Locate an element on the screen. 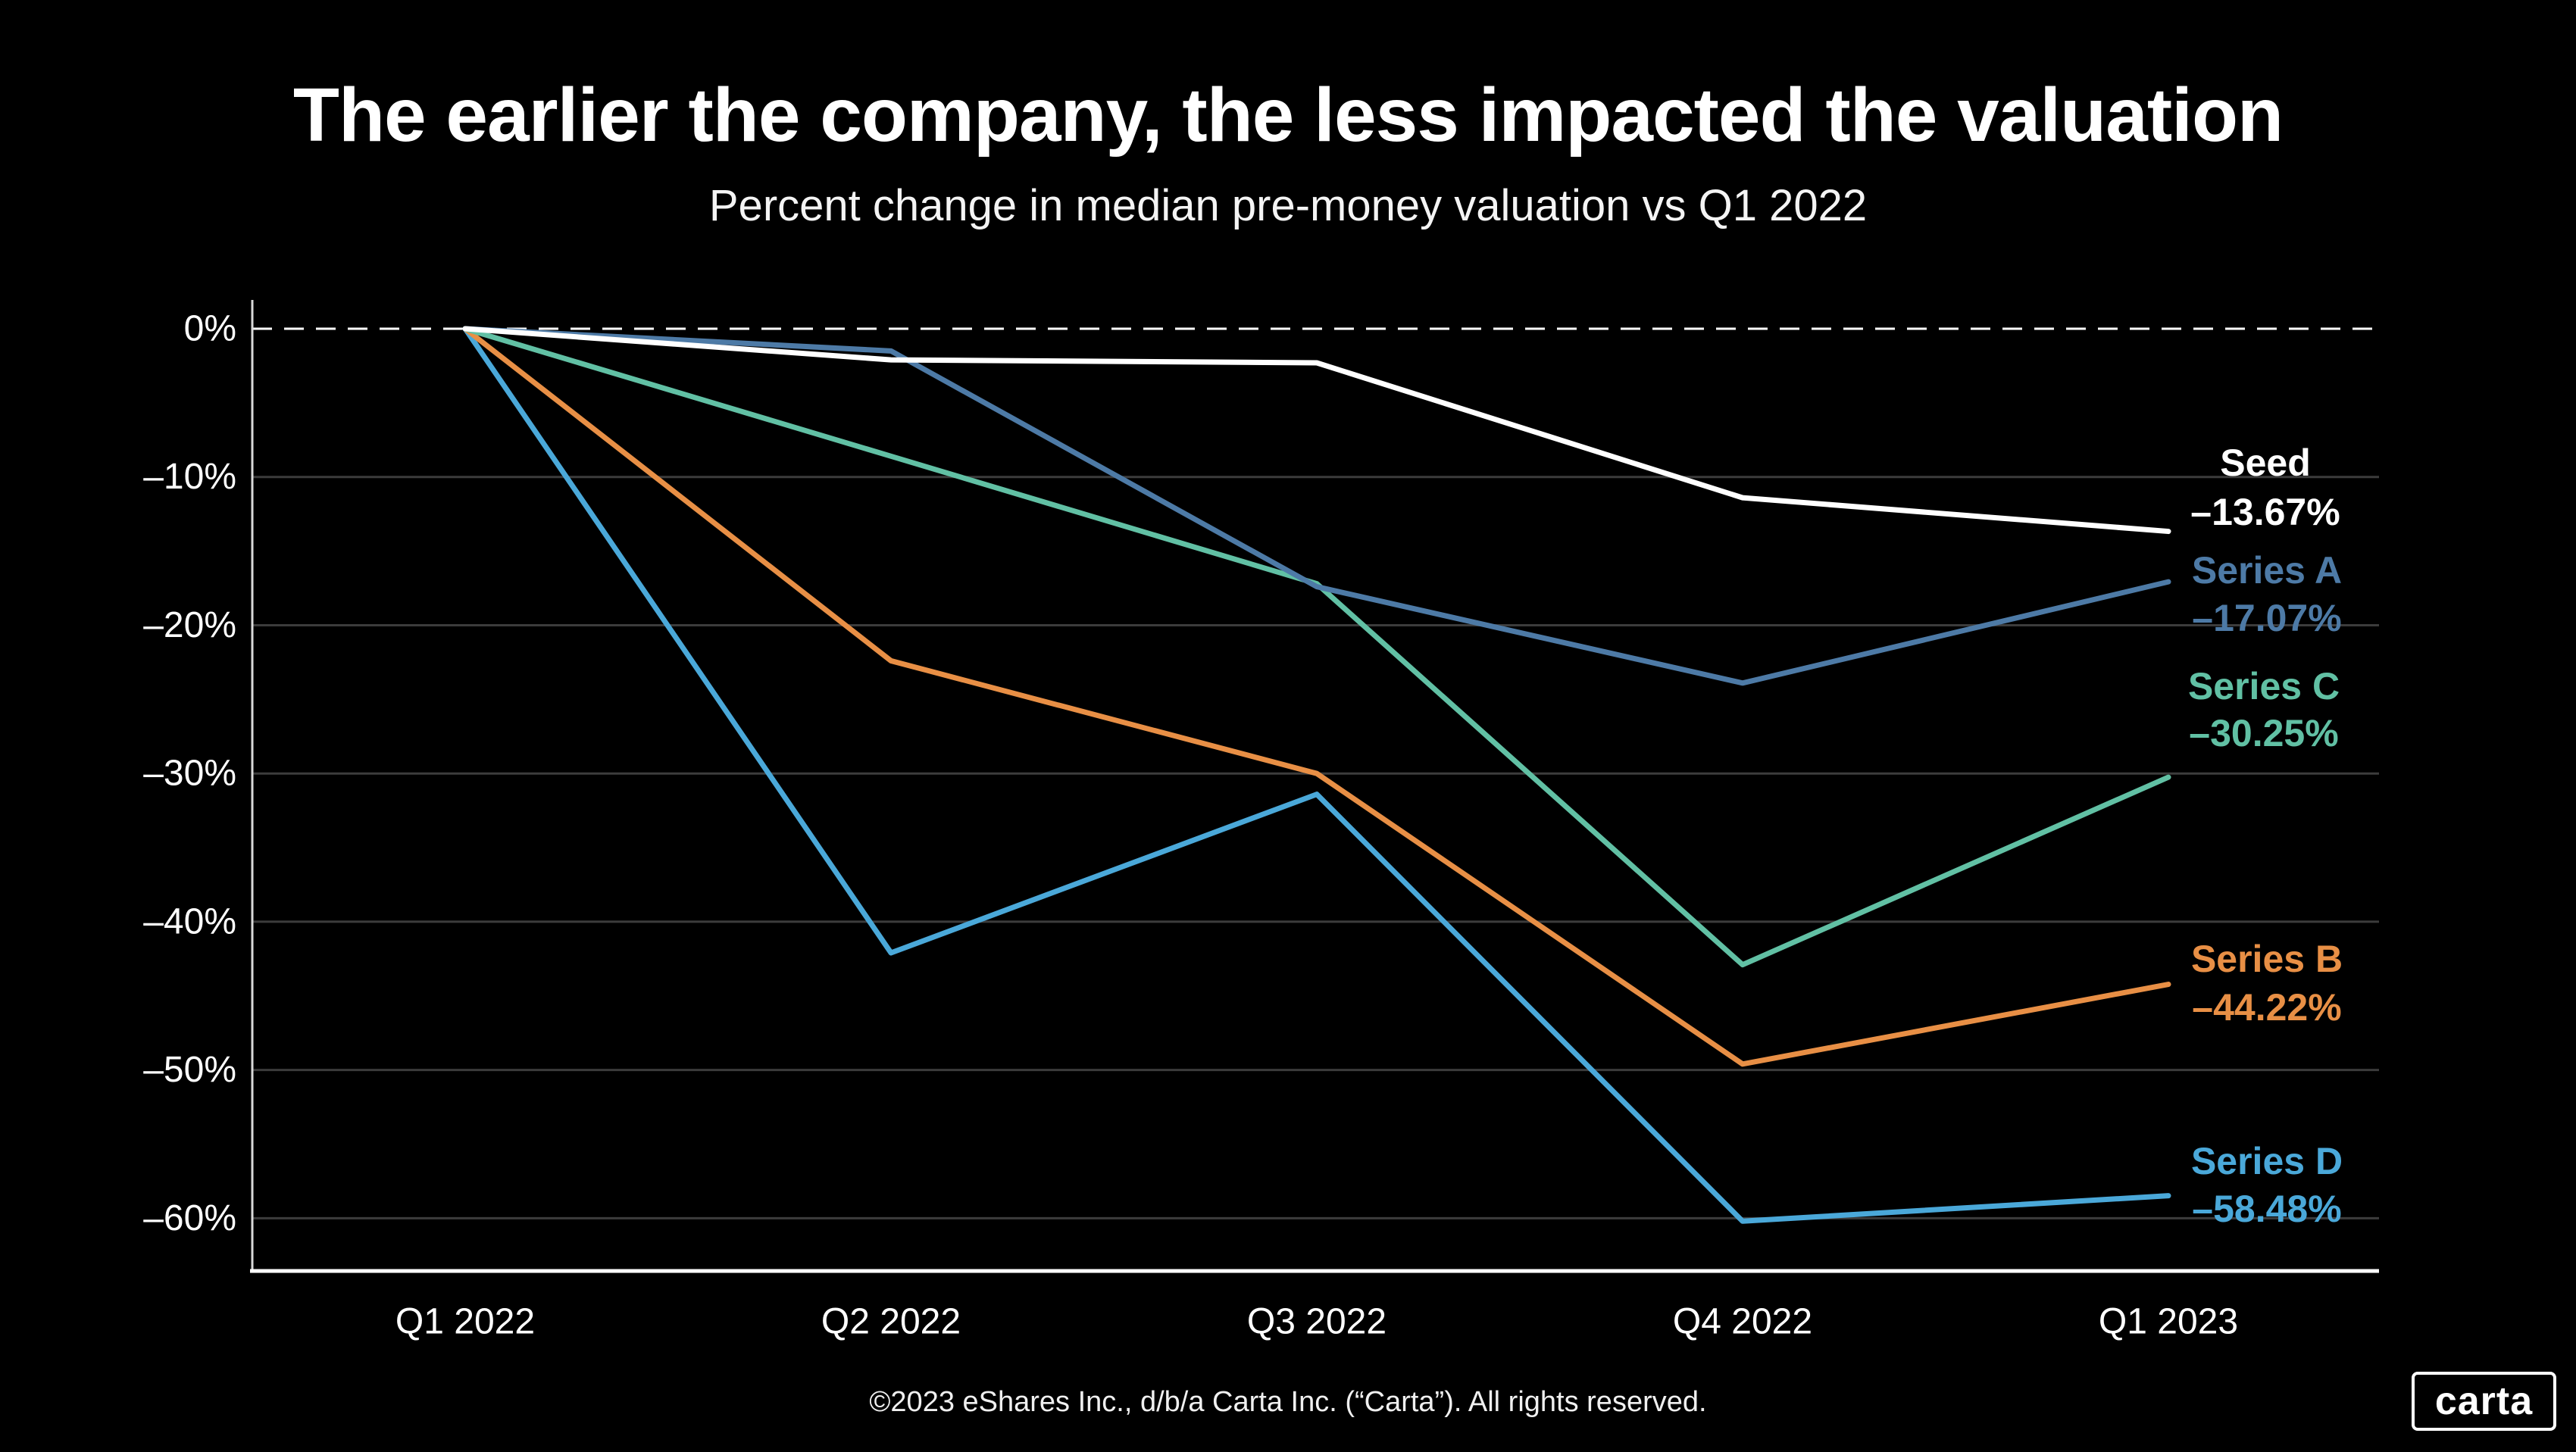 The image size is (2576, 1452). y-tick-label: –10% is located at coordinates (189, 477).